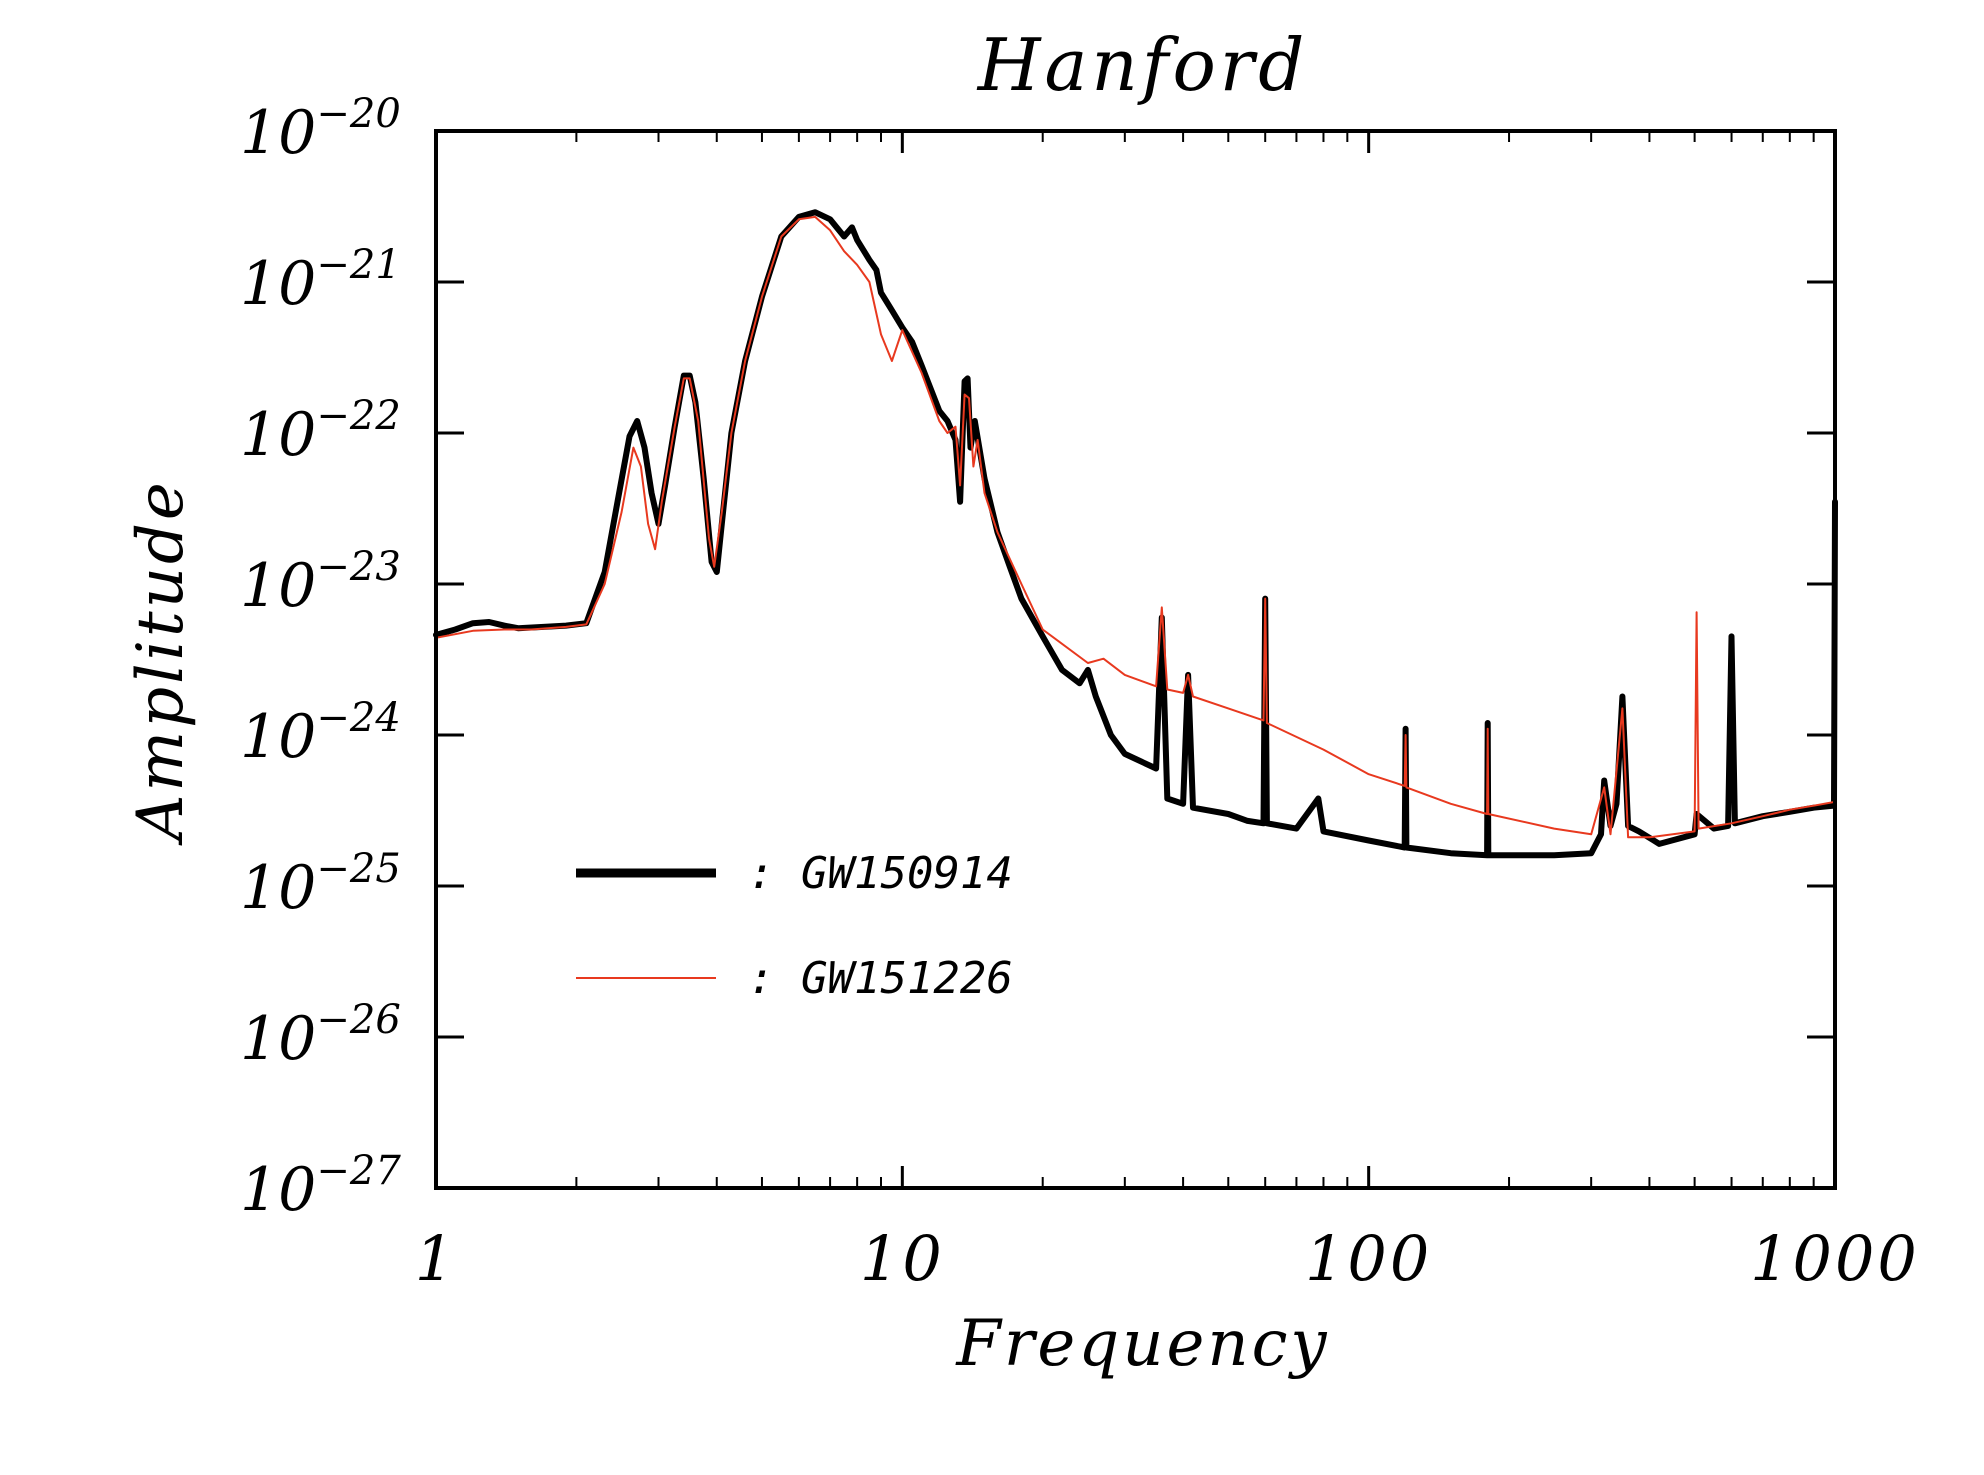 This screenshot has width=1984, height=1475. I want to click on y-tick-label: 10−27, so click(320, 1186).